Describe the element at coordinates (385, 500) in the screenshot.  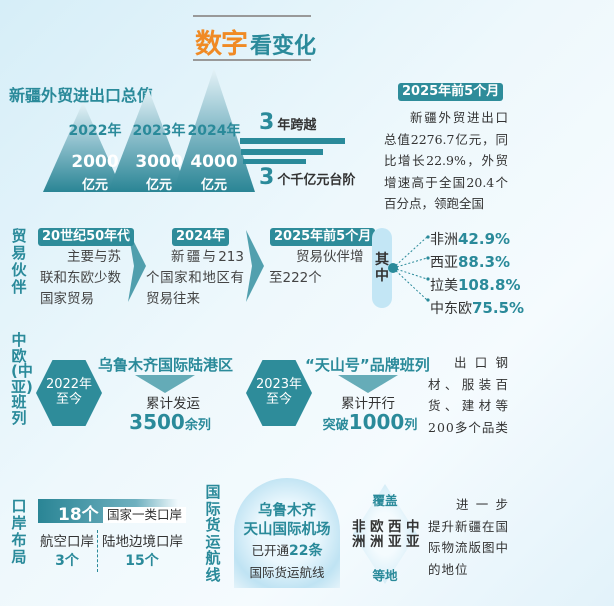
I see `cover-label: 覆盖` at that location.